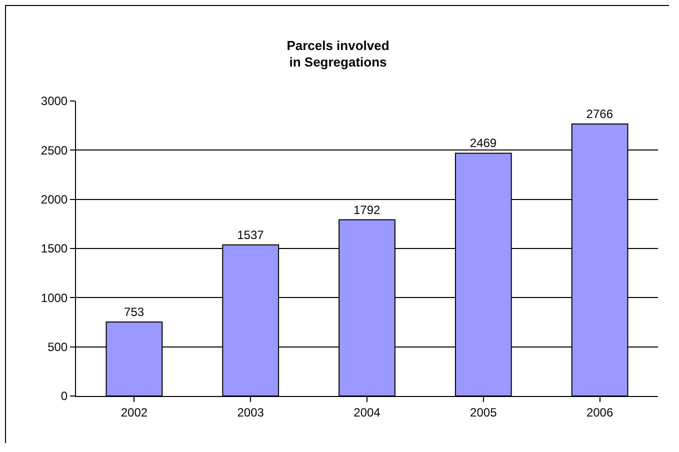  What do you see at coordinates (484, 412) in the screenshot?
I see `x-tick-label: 2005` at bounding box center [484, 412].